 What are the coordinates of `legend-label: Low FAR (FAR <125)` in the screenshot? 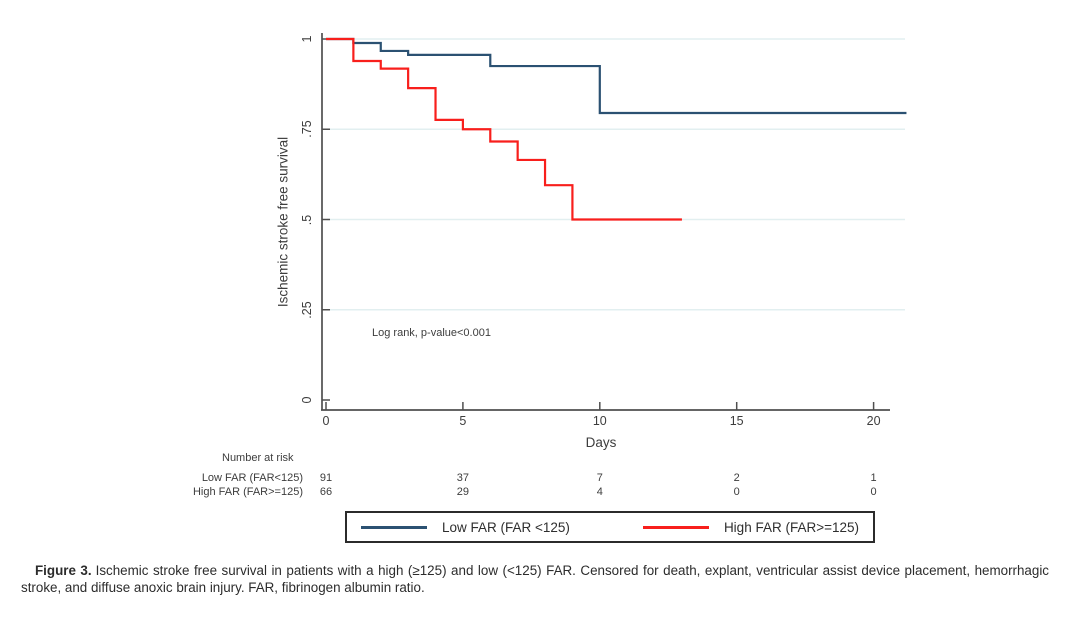 It's located at (506, 527).